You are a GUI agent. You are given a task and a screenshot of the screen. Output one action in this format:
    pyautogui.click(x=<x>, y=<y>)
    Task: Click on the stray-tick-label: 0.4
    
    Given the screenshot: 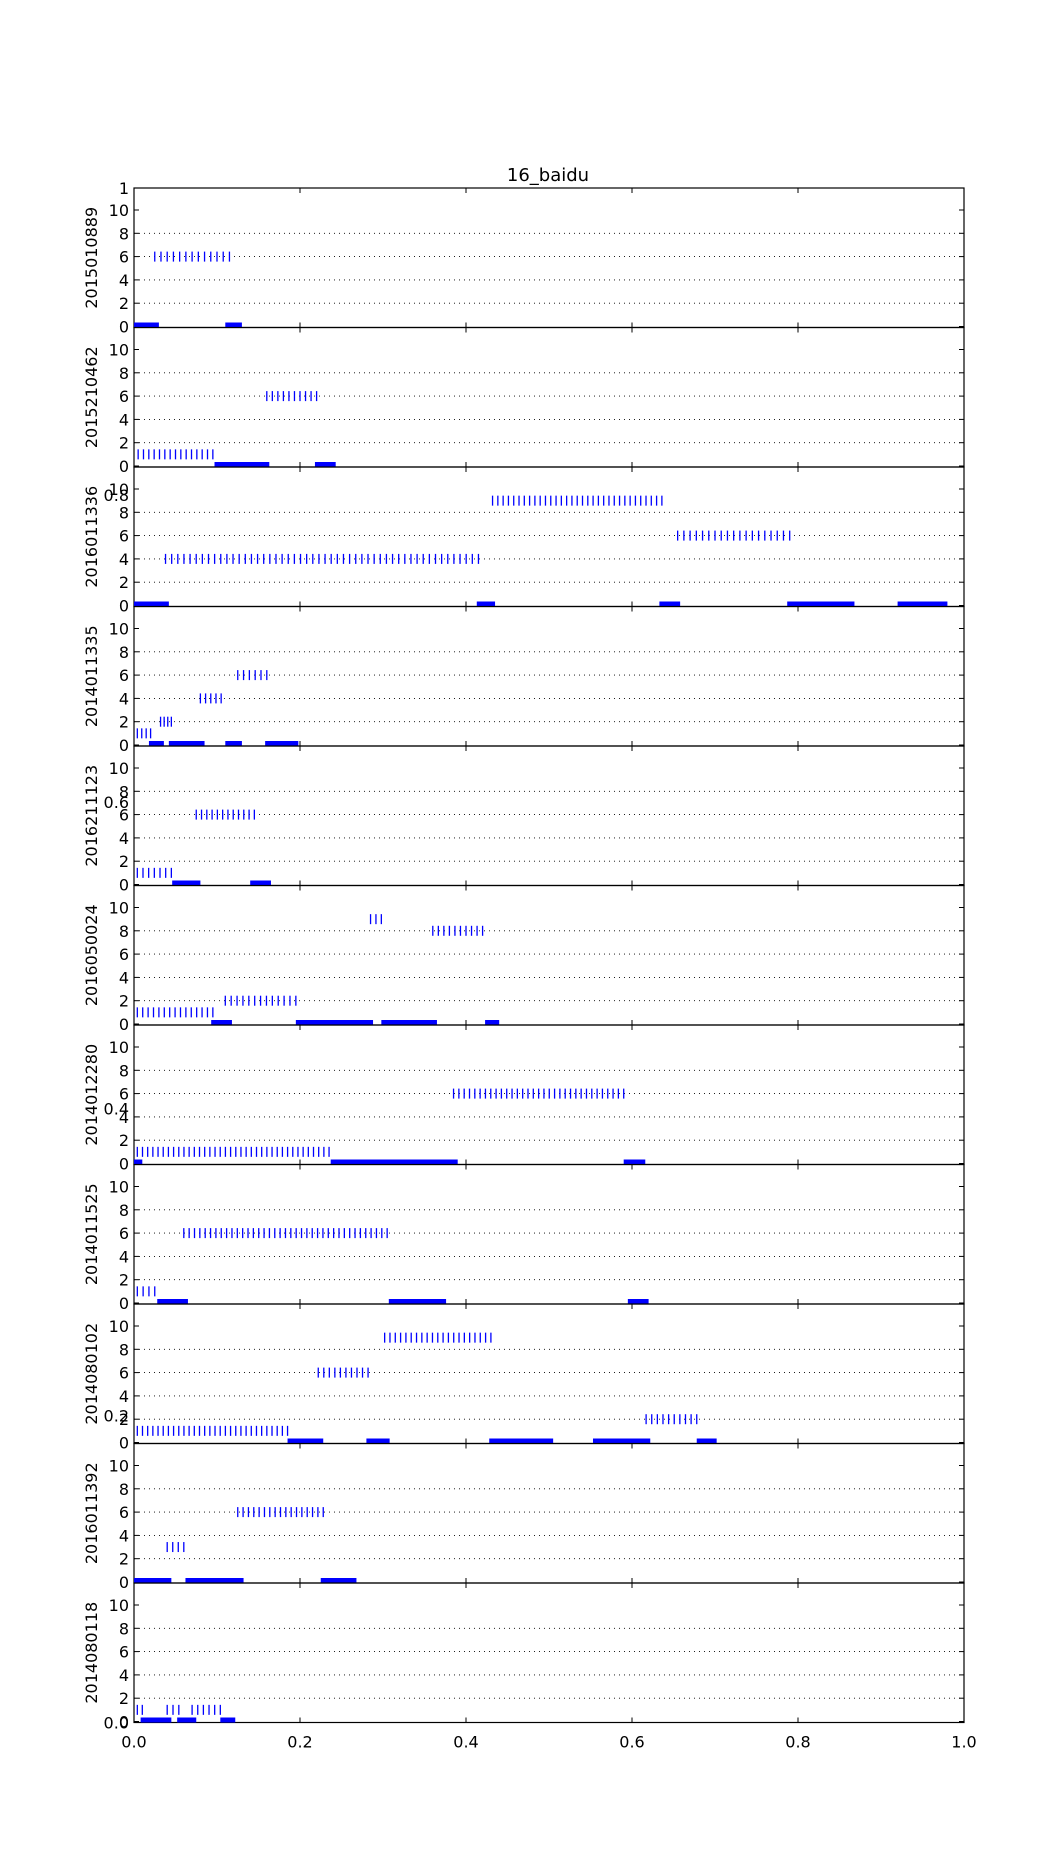 What is the action you would take?
    pyautogui.click(x=116, y=1109)
    